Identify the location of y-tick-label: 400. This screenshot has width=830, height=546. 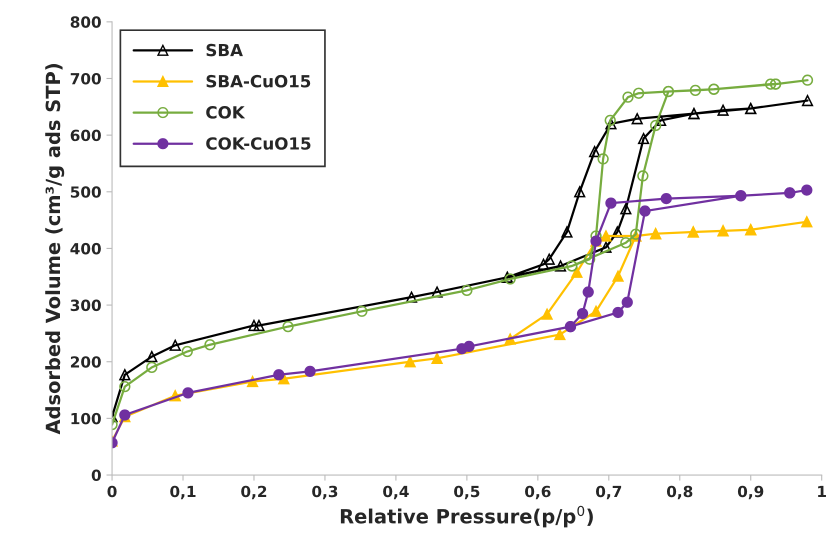
(85, 248).